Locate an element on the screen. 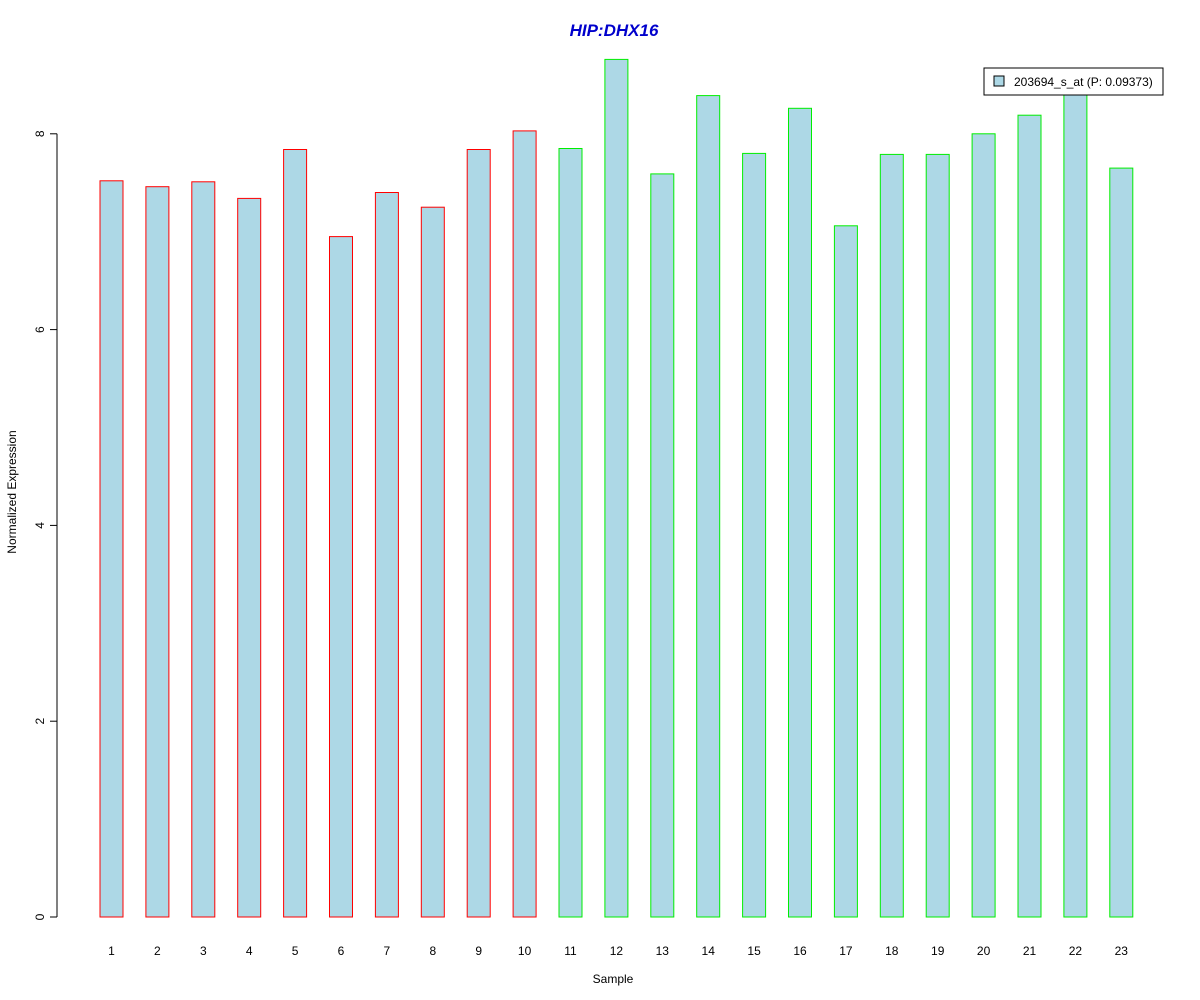 This screenshot has height=1000, width=1200. x-tick-label: 19 is located at coordinates (938, 951).